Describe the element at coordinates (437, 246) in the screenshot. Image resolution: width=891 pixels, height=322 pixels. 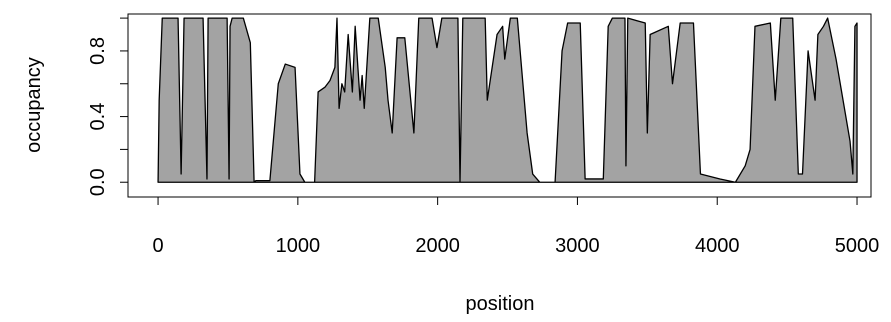
I see `x-tick-label: 2000` at that location.